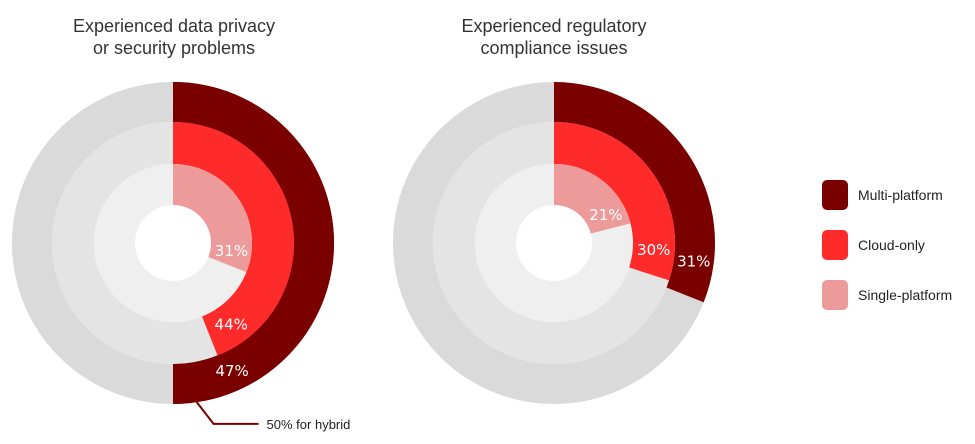 This screenshot has height=444, width=975. What do you see at coordinates (554, 26) in the screenshot?
I see `chart-title-line-1: Experienced regulatory` at bounding box center [554, 26].